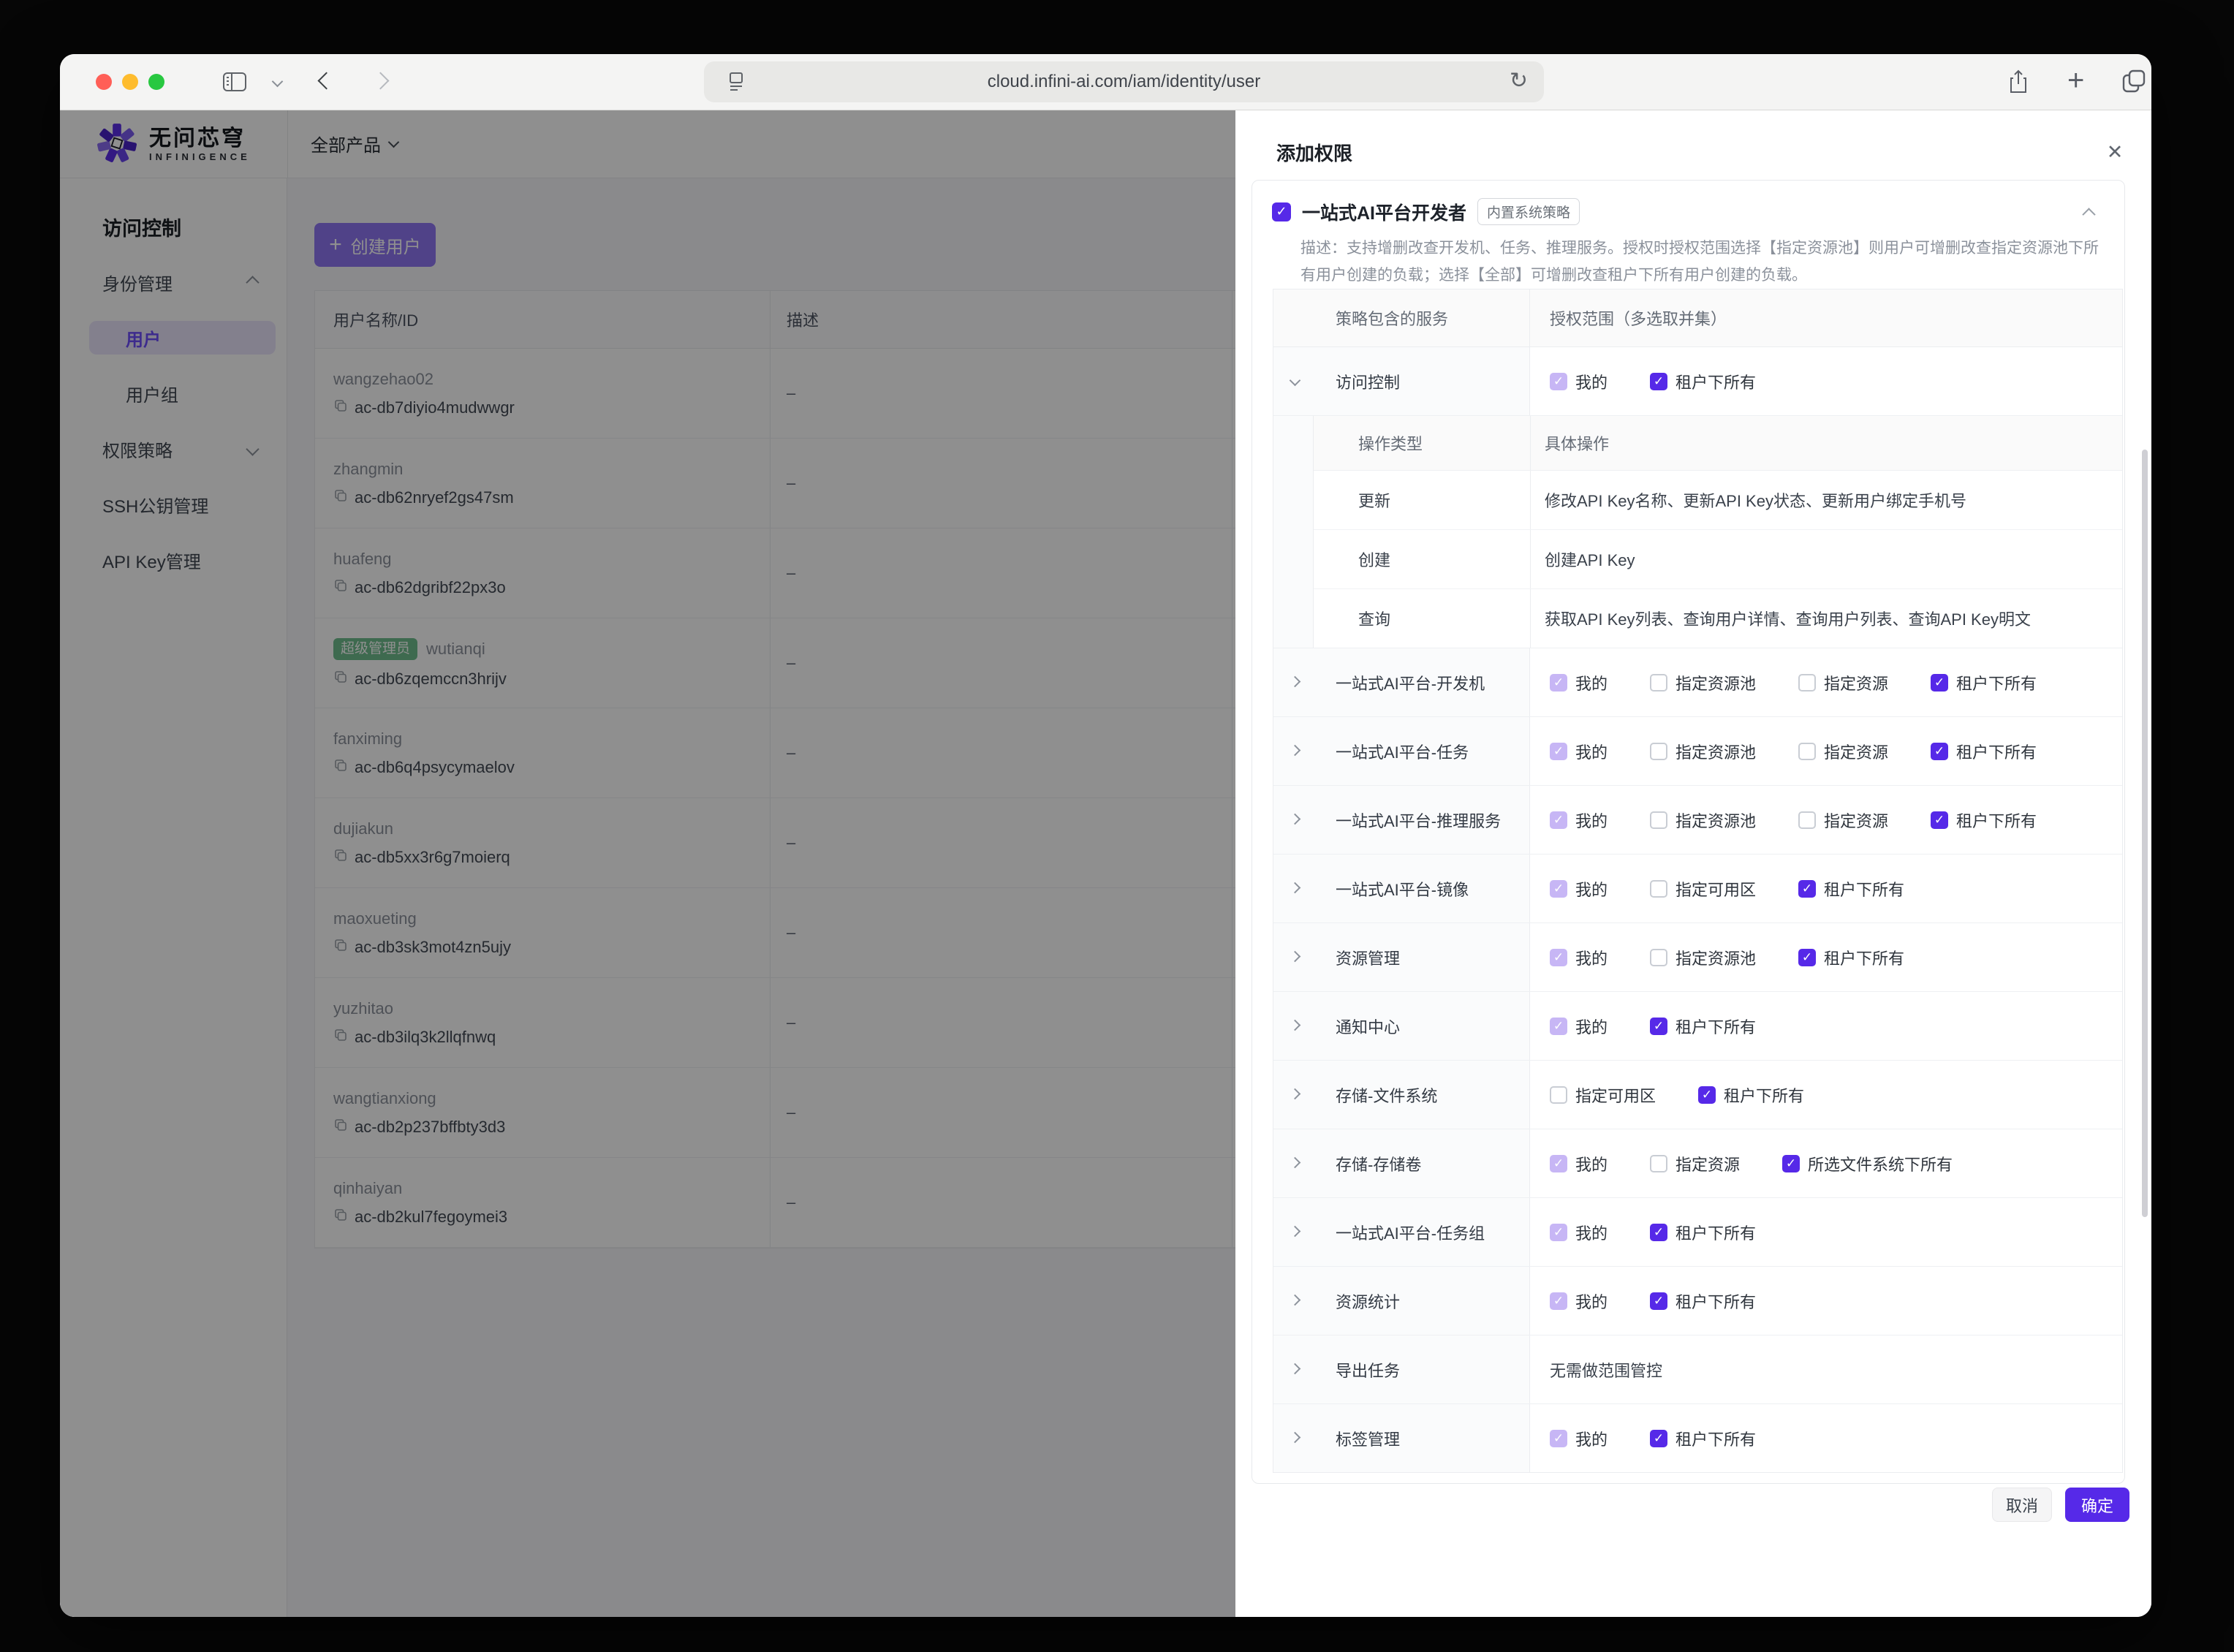 This screenshot has height=1652, width=2234. I want to click on all-products-dropdown: 全部产品, so click(356, 144).